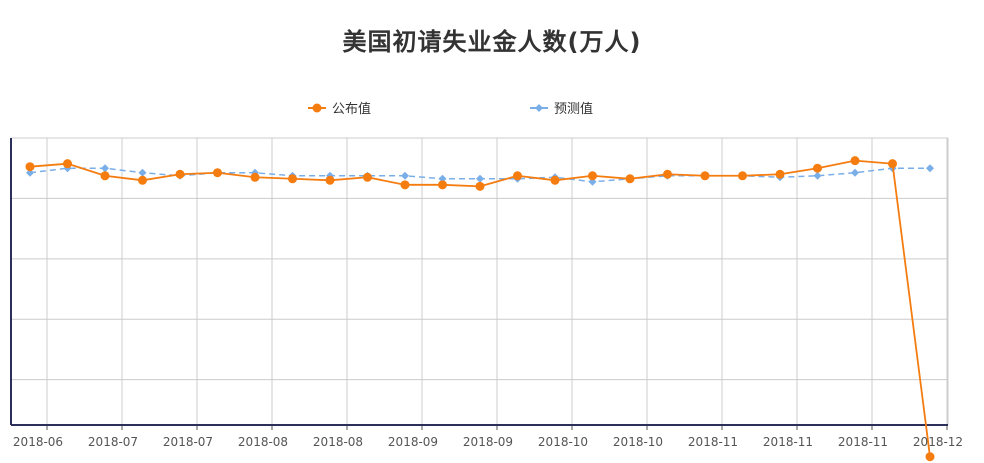  I want to click on chart-title: 美国初请失业金人数(万人), so click(492, 42).